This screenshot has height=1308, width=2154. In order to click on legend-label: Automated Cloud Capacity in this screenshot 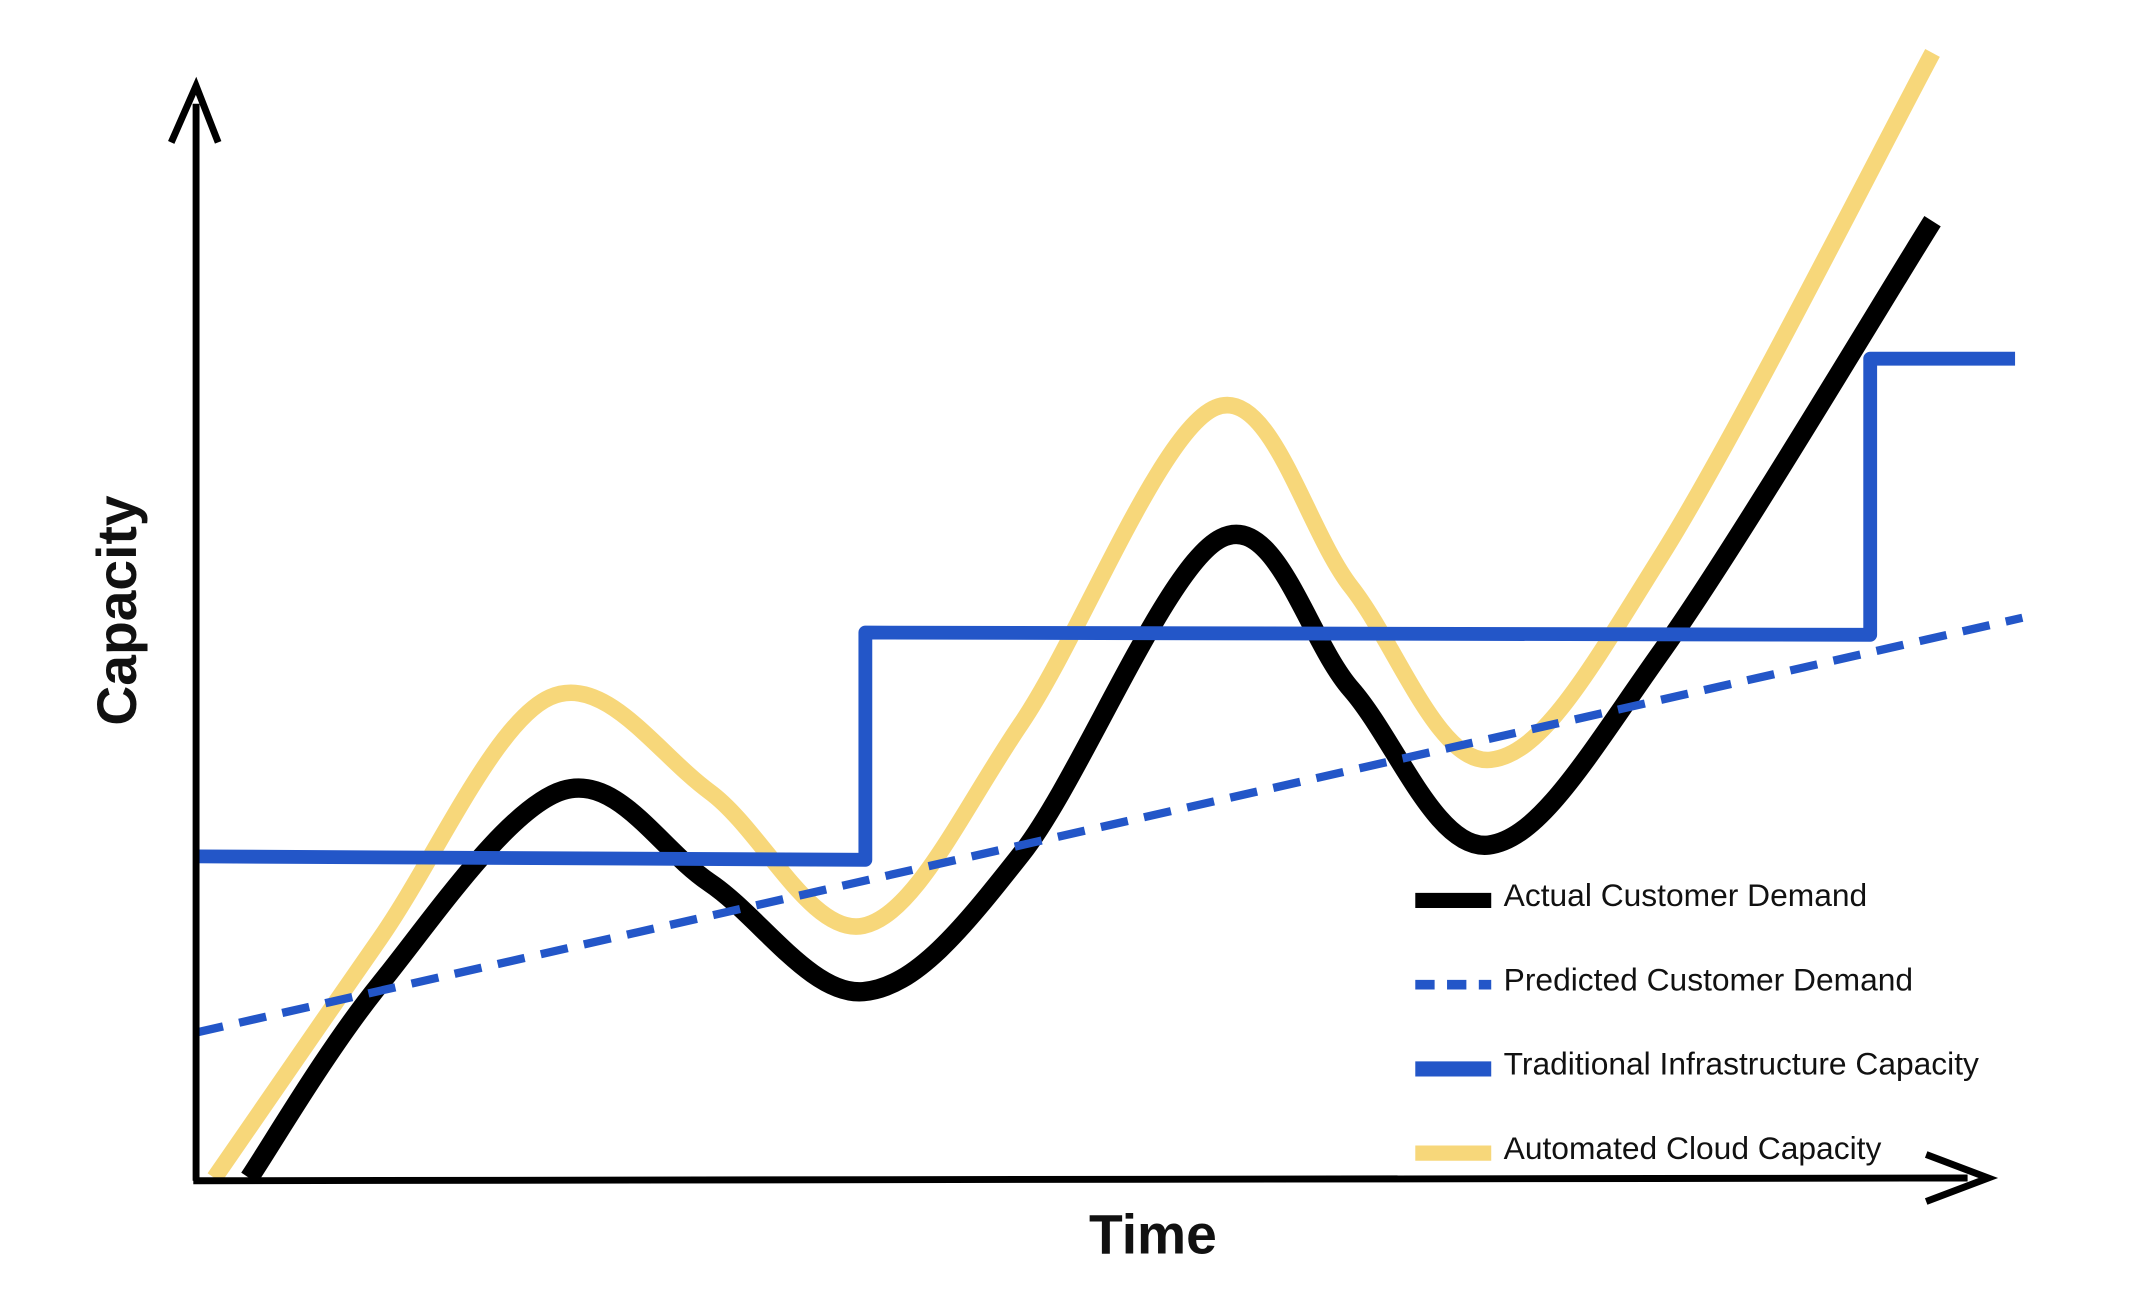, I will do `click(1693, 1148)`.